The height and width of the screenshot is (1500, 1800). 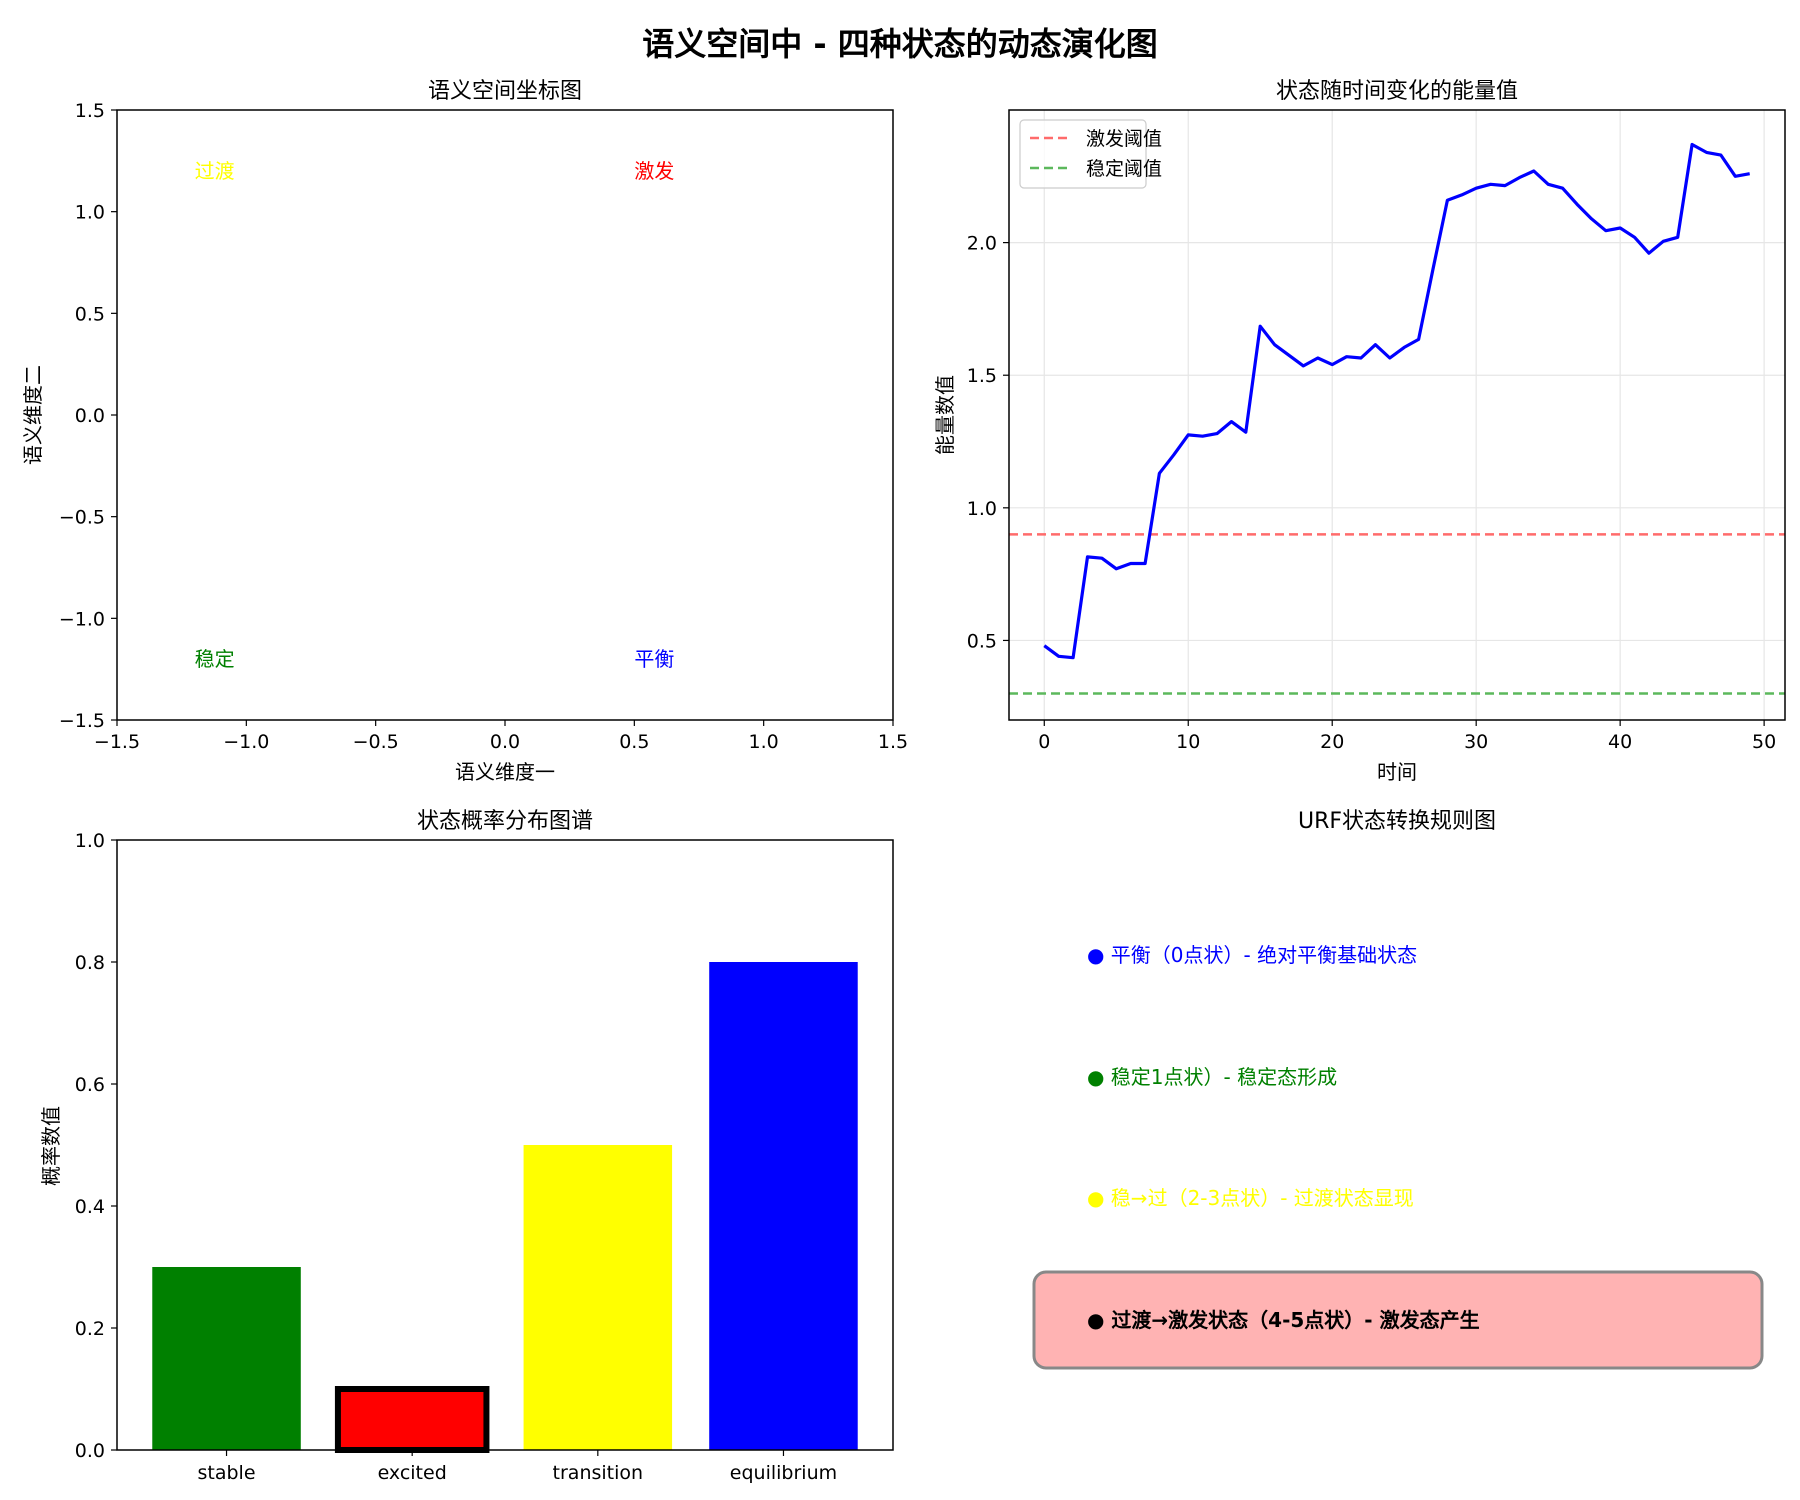 I want to click on x-tick-label: 50, so click(x=1764, y=742).